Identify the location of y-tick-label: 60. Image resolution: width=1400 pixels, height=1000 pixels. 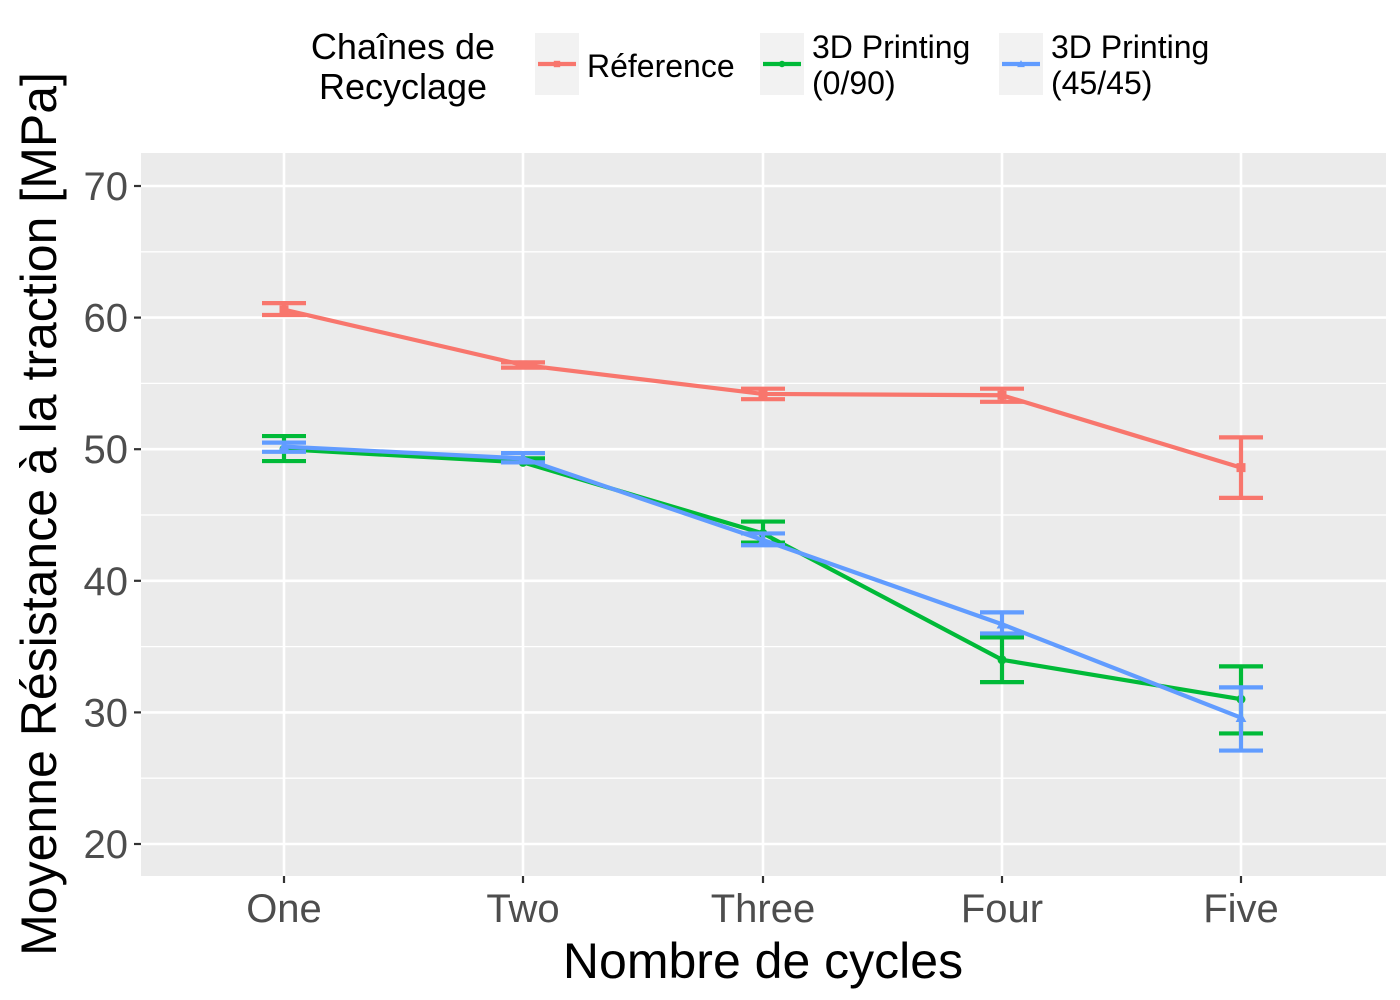
(106, 319).